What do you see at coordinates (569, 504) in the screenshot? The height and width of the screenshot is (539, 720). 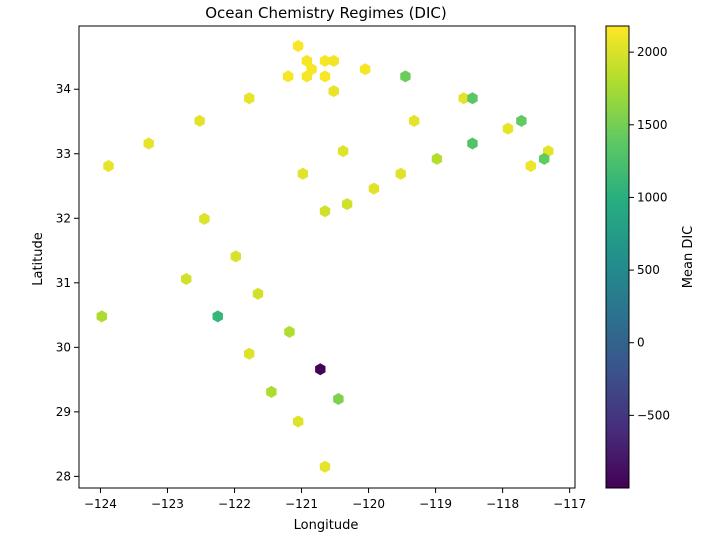 I see `x-tick-label: −117` at bounding box center [569, 504].